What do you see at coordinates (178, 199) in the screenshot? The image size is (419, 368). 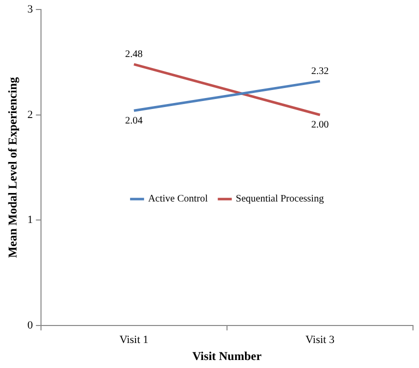 I see `legend-label: Active Control` at bounding box center [178, 199].